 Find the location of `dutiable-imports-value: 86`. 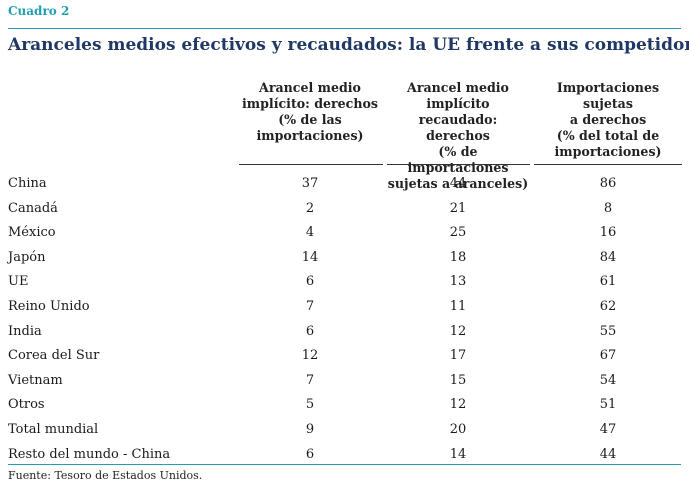

dutiable-imports-value: 86 is located at coordinates (608, 183).